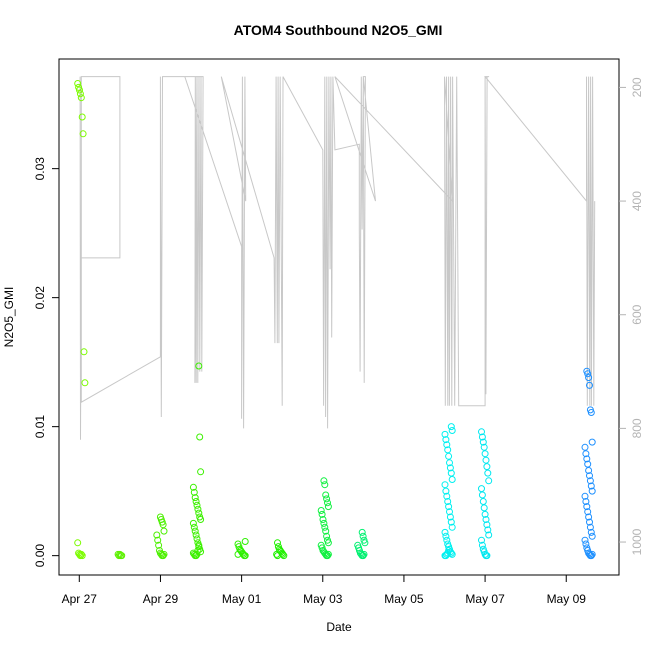 The image size is (650, 650). I want to click on y2-tick-label: 800, so click(637, 428).